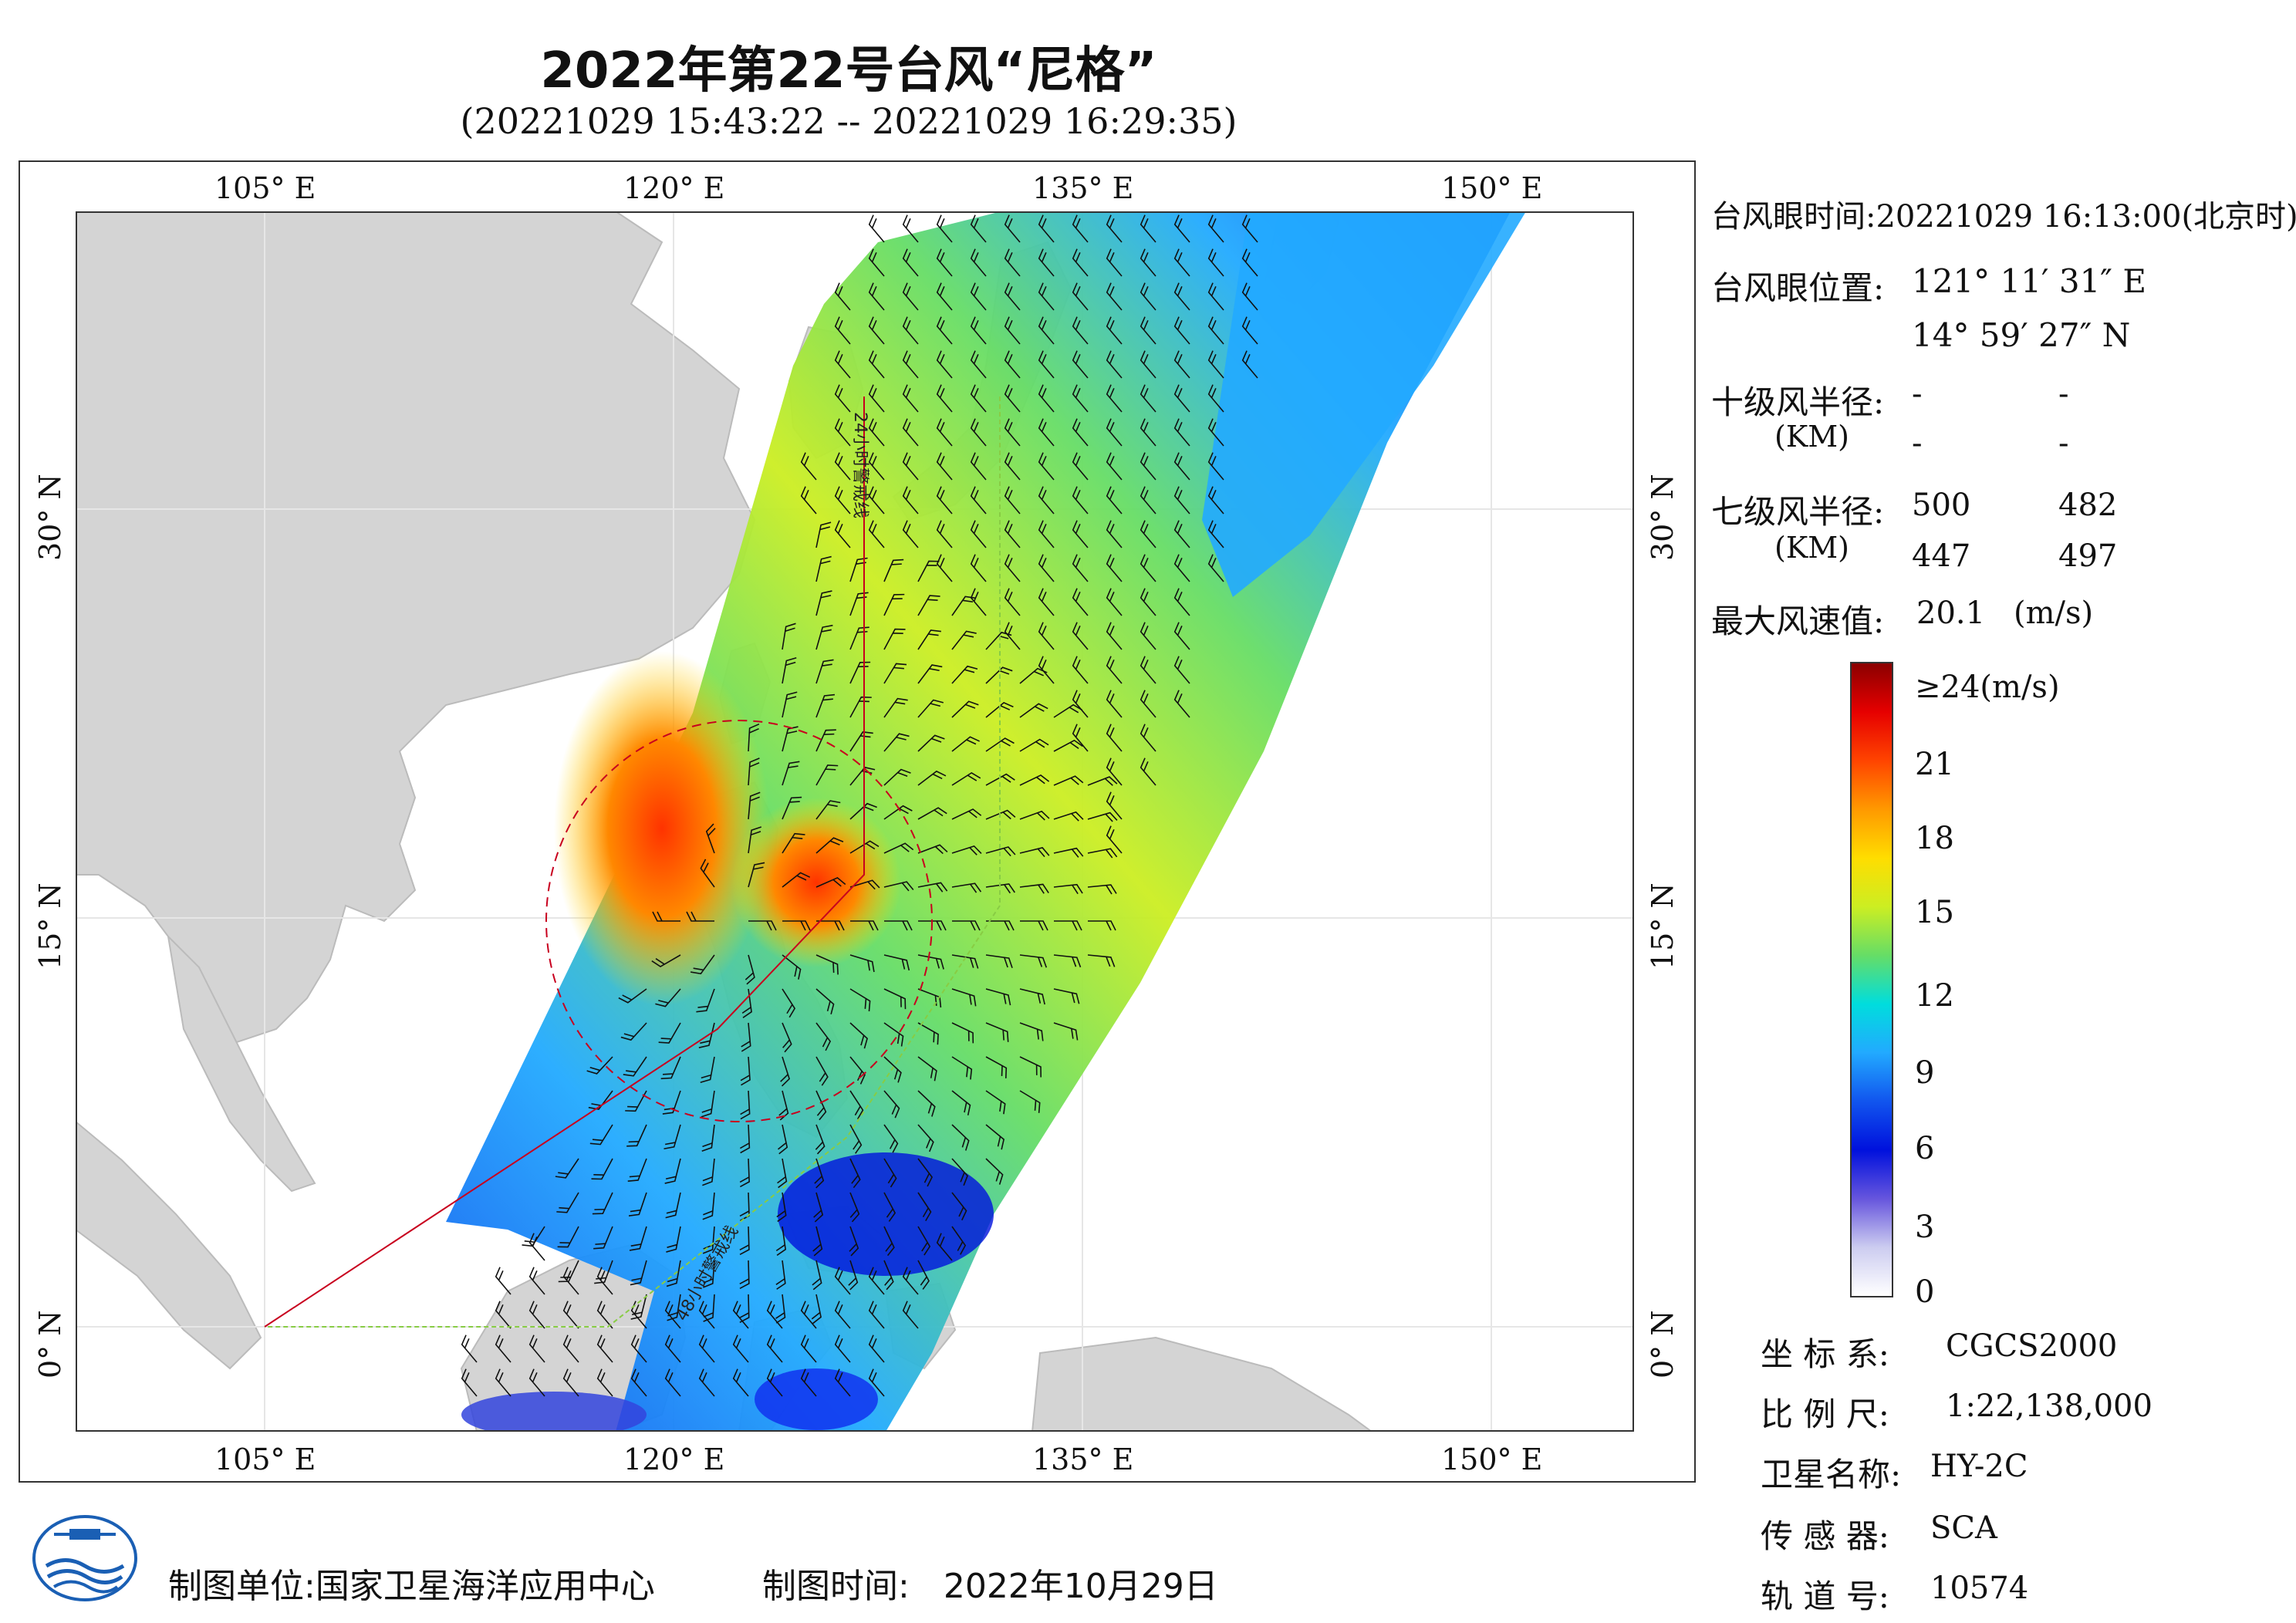 The height and width of the screenshot is (1623, 2296). I want to click on orbit-label: 轨 道 号:, so click(1825, 1596).